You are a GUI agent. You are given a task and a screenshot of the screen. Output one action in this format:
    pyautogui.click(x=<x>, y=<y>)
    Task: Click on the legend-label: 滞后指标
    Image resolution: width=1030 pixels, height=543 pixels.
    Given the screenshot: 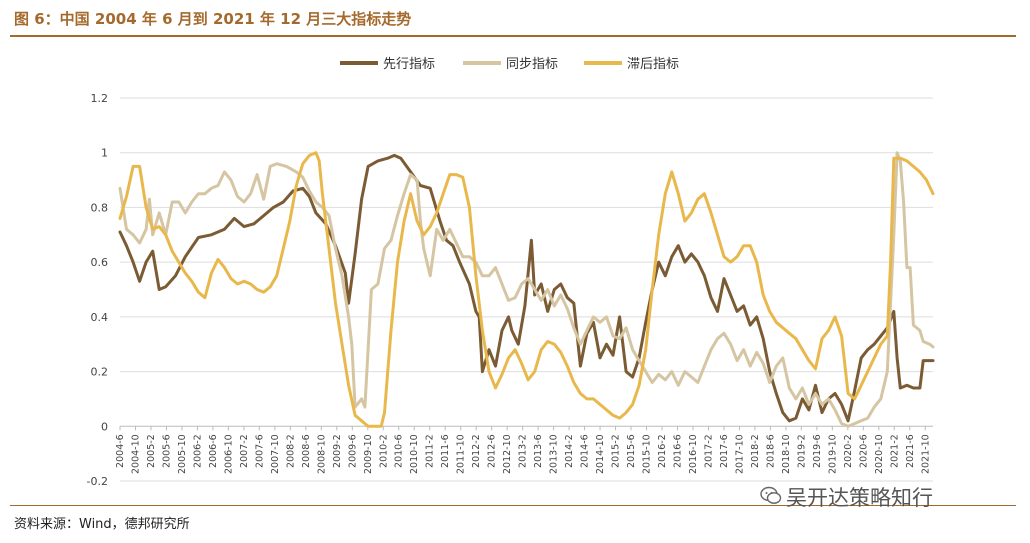 What is the action you would take?
    pyautogui.click(x=653, y=64)
    